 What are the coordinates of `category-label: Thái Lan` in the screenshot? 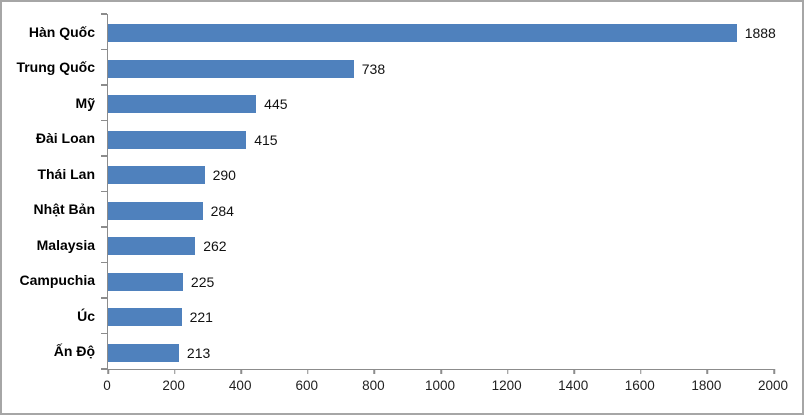 It's located at (66, 173).